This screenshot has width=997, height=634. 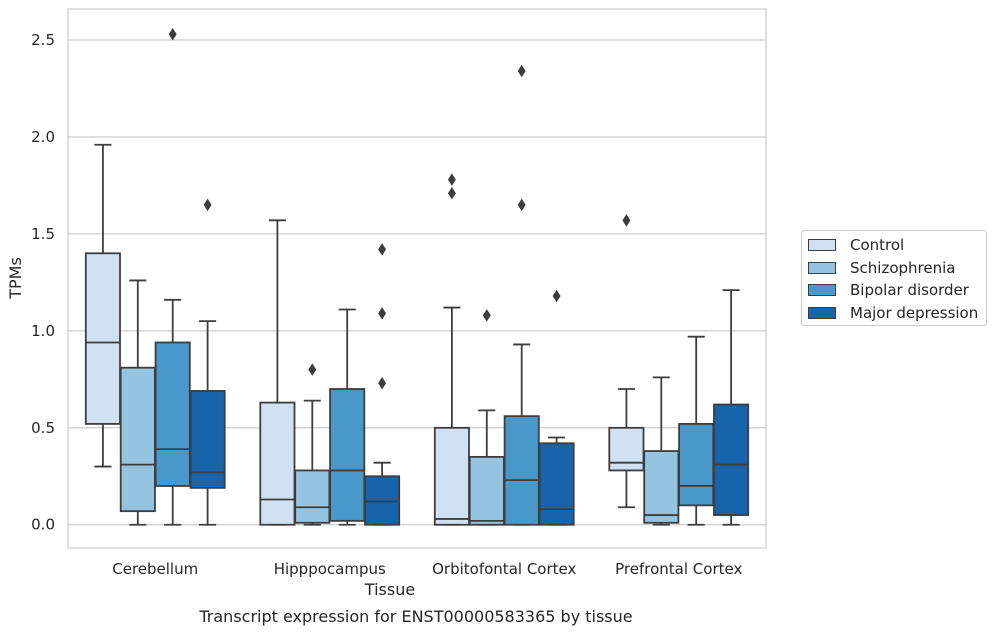 I want to click on x-tick-label: Cerebellum, so click(x=155, y=569).